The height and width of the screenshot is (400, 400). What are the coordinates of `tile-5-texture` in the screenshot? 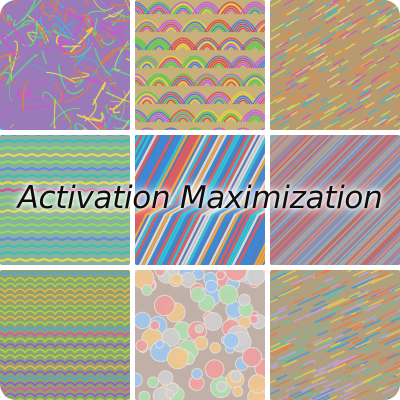 It's located at (335, 200).